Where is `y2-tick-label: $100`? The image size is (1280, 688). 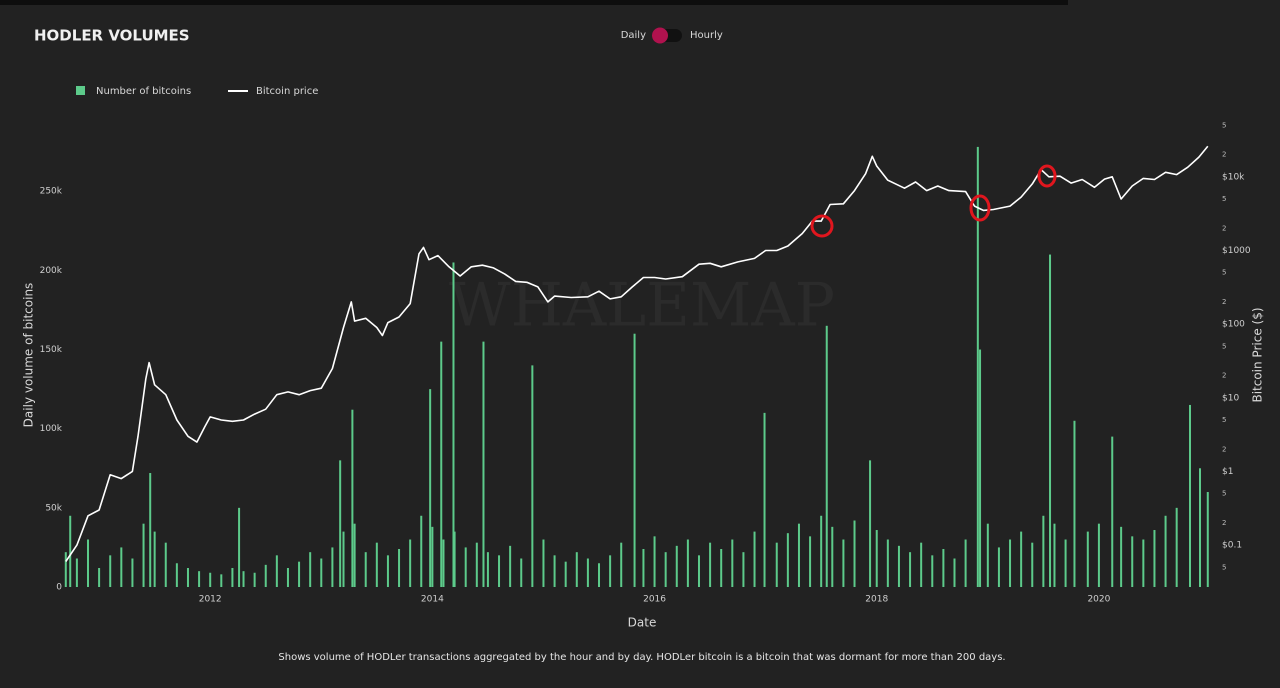
y2-tick-label: $100 is located at coordinates (1233, 325).